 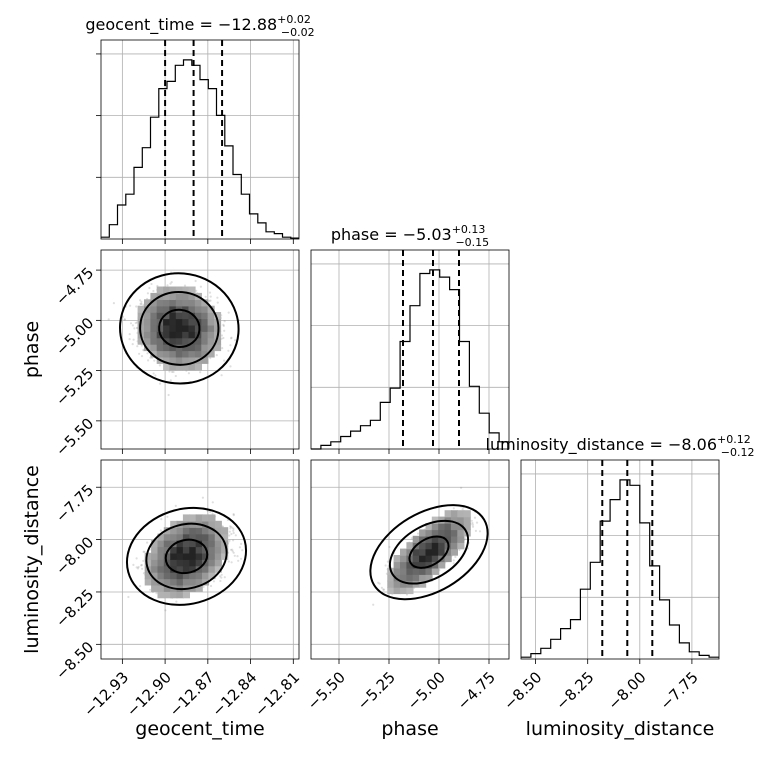 What do you see at coordinates (74, 286) in the screenshot?
I see `y-tick-label: −4.75` at bounding box center [74, 286].